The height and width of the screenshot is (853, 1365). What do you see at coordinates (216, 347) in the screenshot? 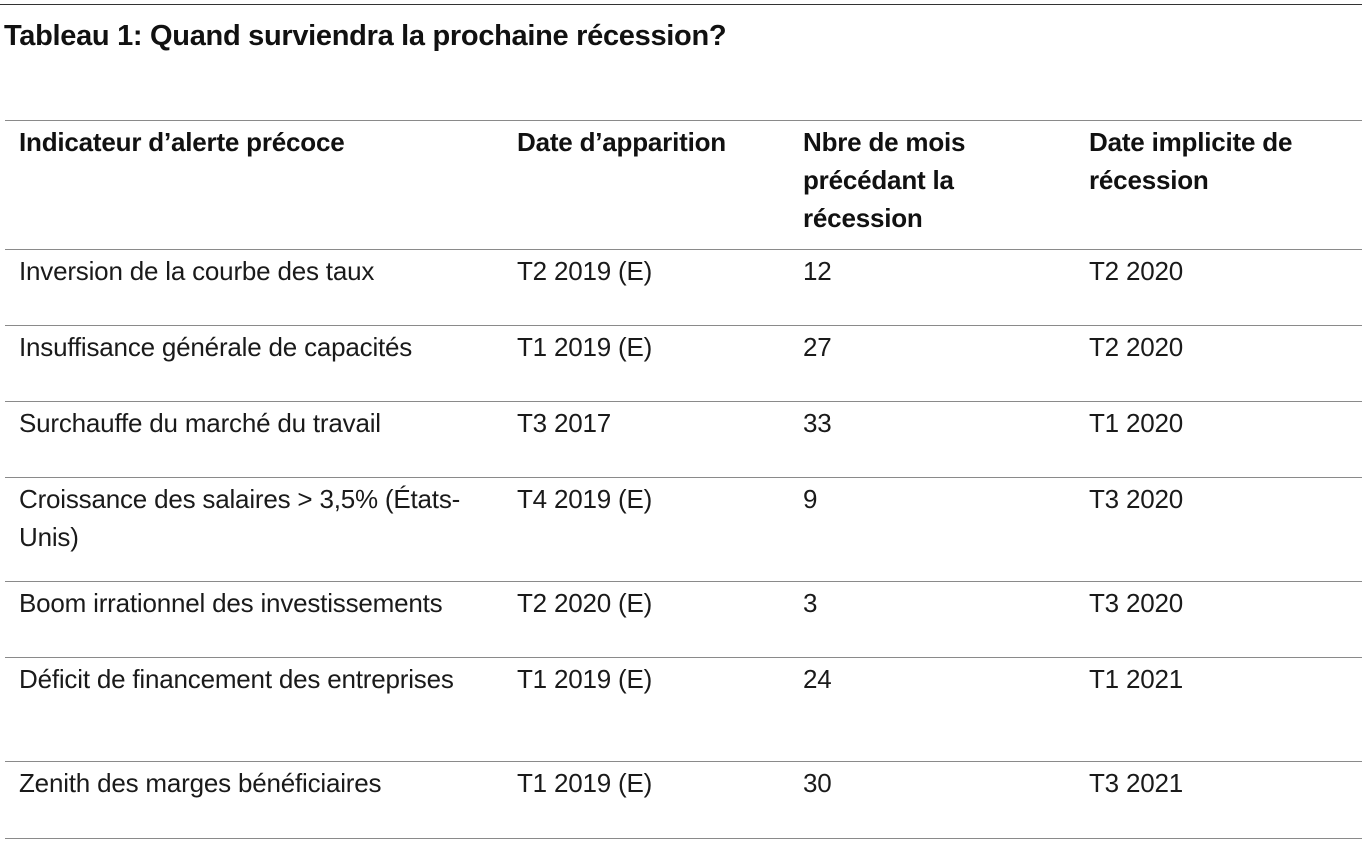
I see `cell-indicator: Insuffisance générale de capacités` at bounding box center [216, 347].